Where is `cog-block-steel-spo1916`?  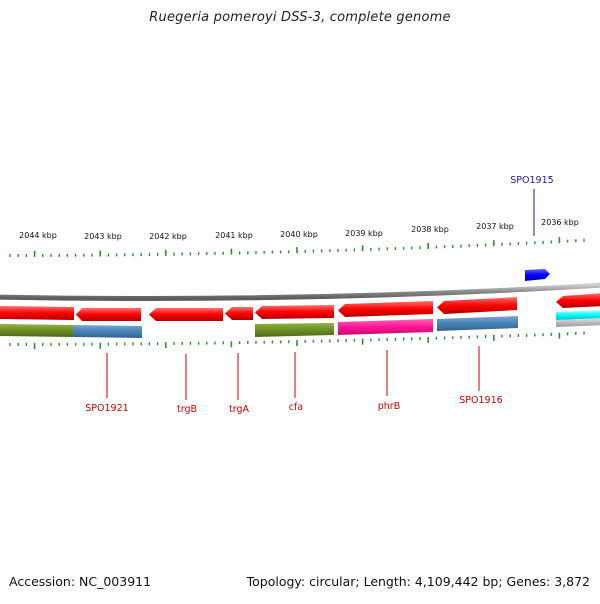 cog-block-steel-spo1916 is located at coordinates (477, 323).